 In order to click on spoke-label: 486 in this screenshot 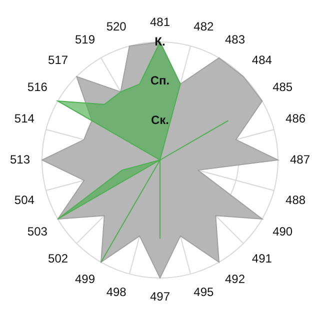, I will do `click(296, 118)`.